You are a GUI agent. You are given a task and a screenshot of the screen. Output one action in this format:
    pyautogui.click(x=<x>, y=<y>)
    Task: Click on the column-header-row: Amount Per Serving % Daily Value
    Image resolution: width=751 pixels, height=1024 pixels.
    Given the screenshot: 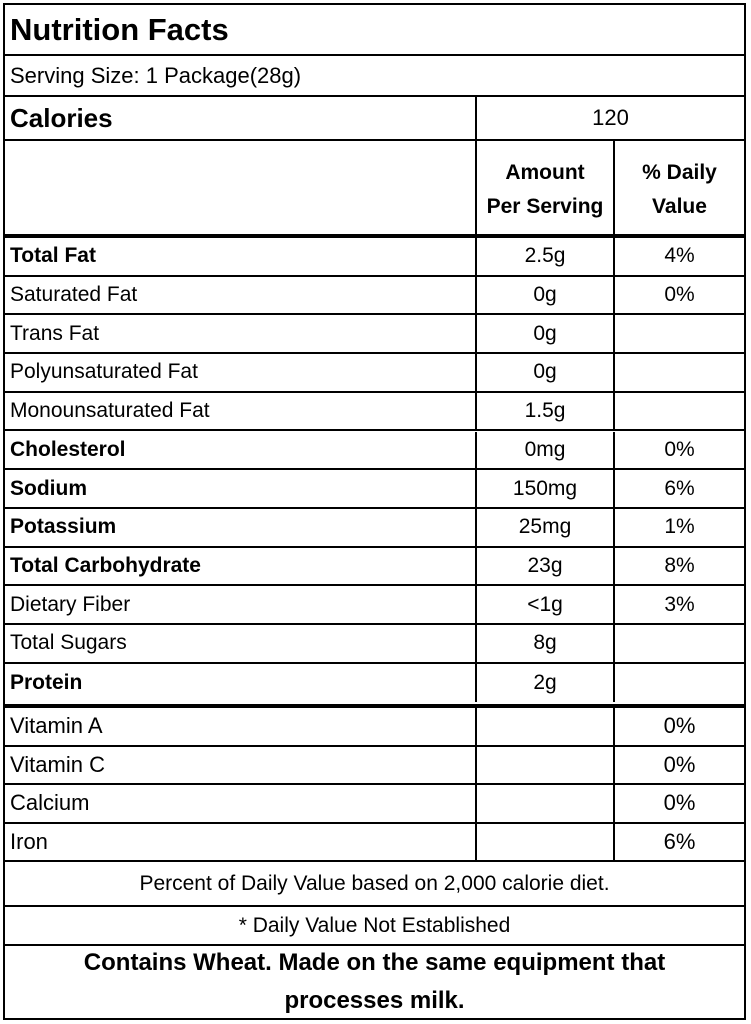 What is the action you would take?
    pyautogui.click(x=374, y=189)
    